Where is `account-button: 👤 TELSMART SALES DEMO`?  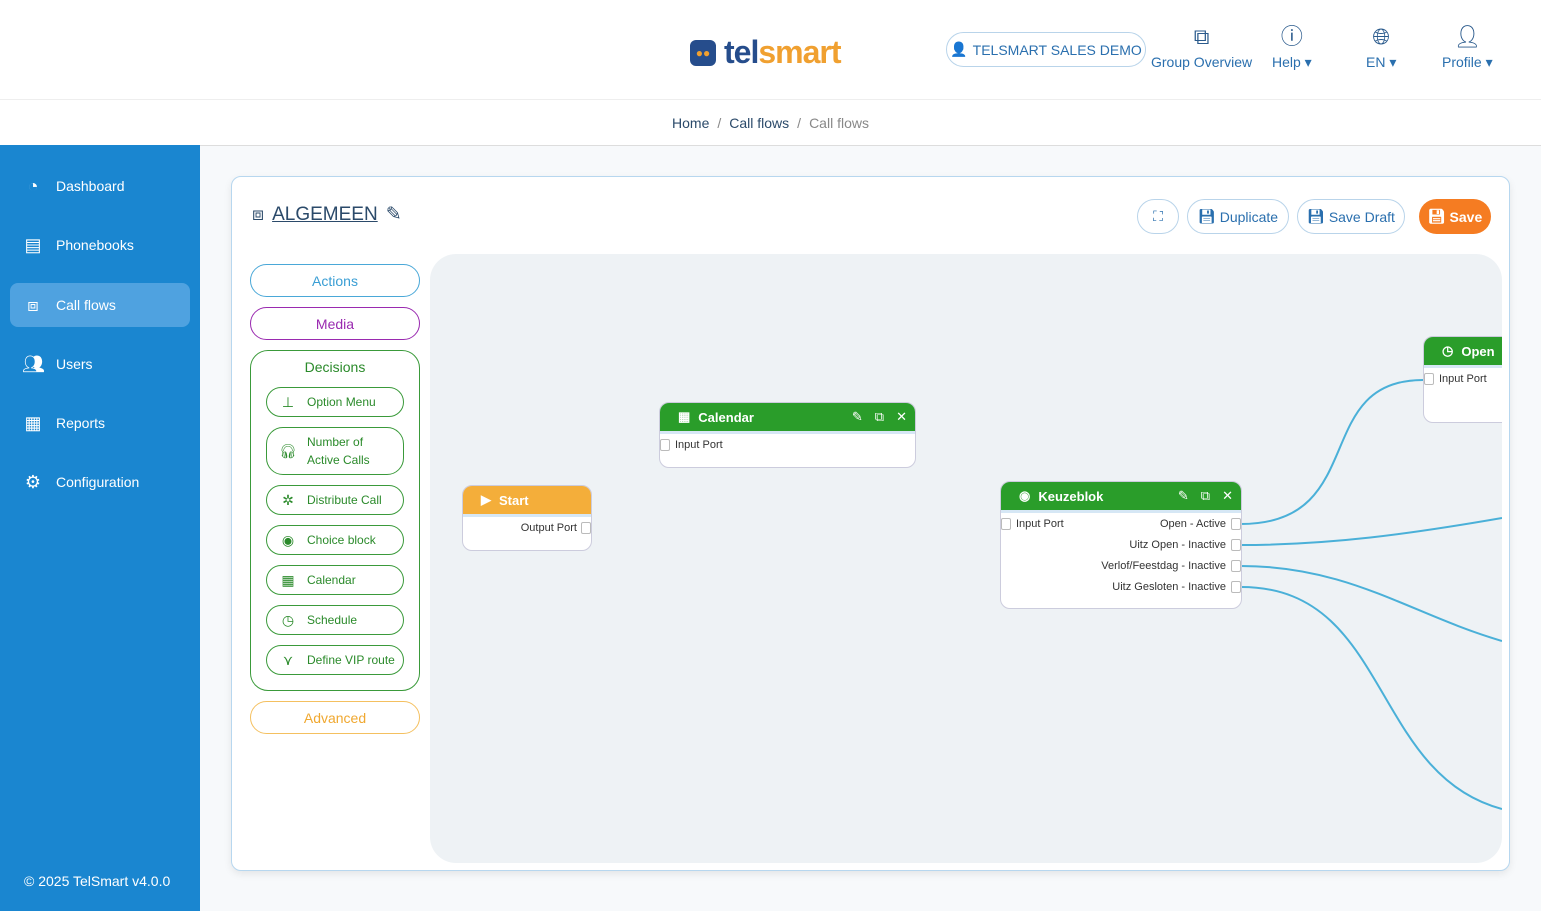
account-button: 👤 TELSMART SALES DEMO is located at coordinates (1046, 49).